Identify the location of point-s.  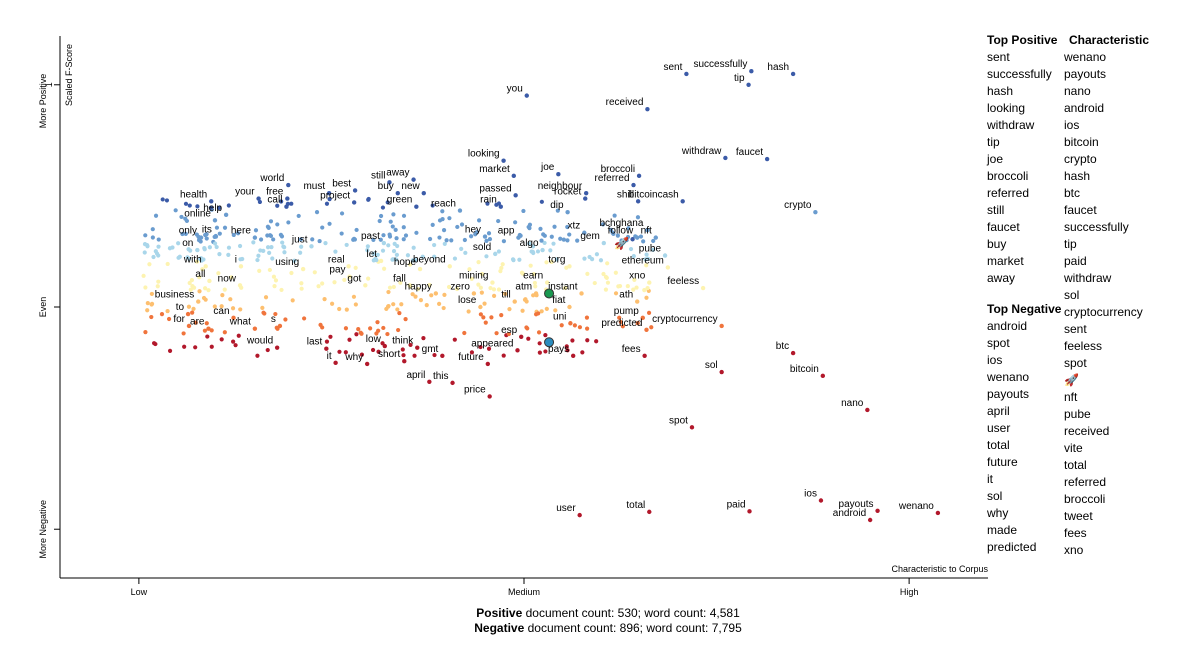
(280, 326).